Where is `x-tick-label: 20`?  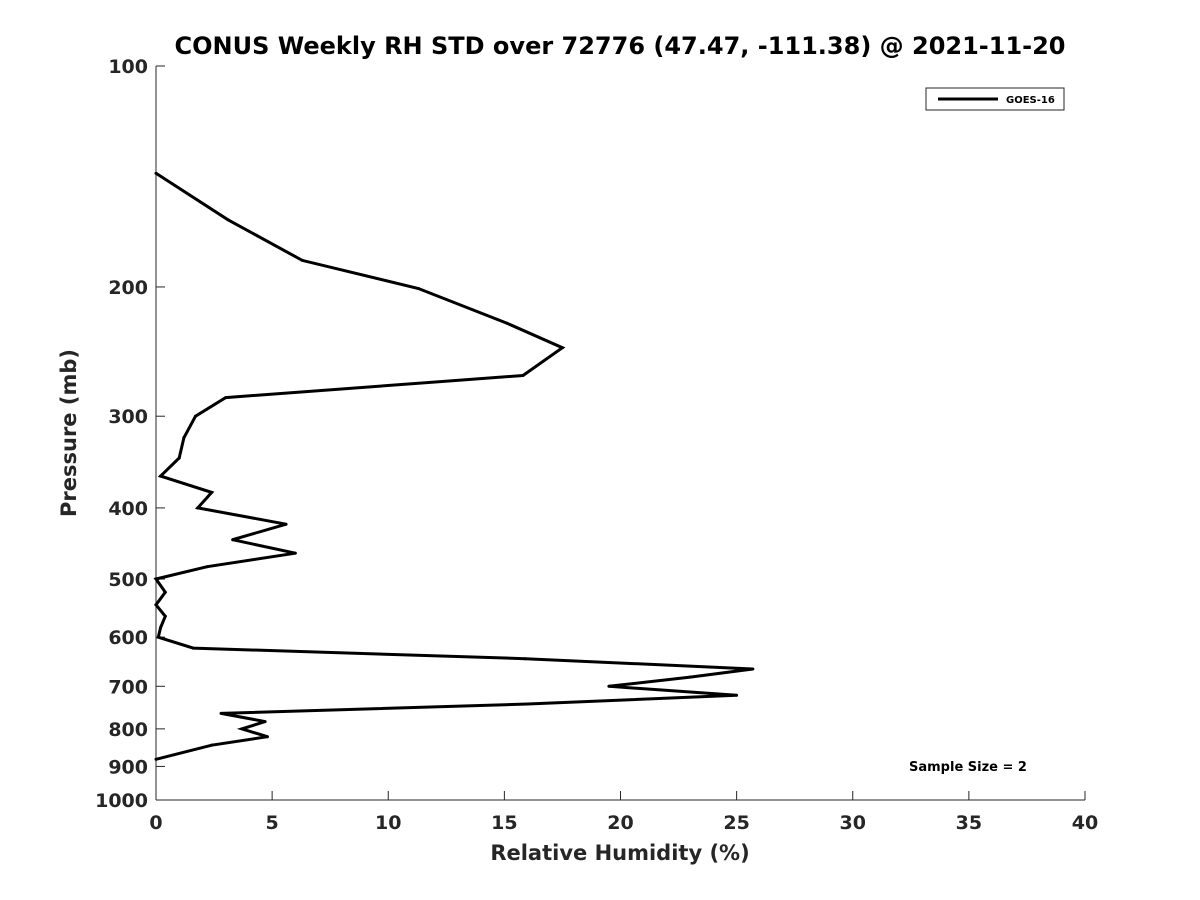 x-tick-label: 20 is located at coordinates (620, 823).